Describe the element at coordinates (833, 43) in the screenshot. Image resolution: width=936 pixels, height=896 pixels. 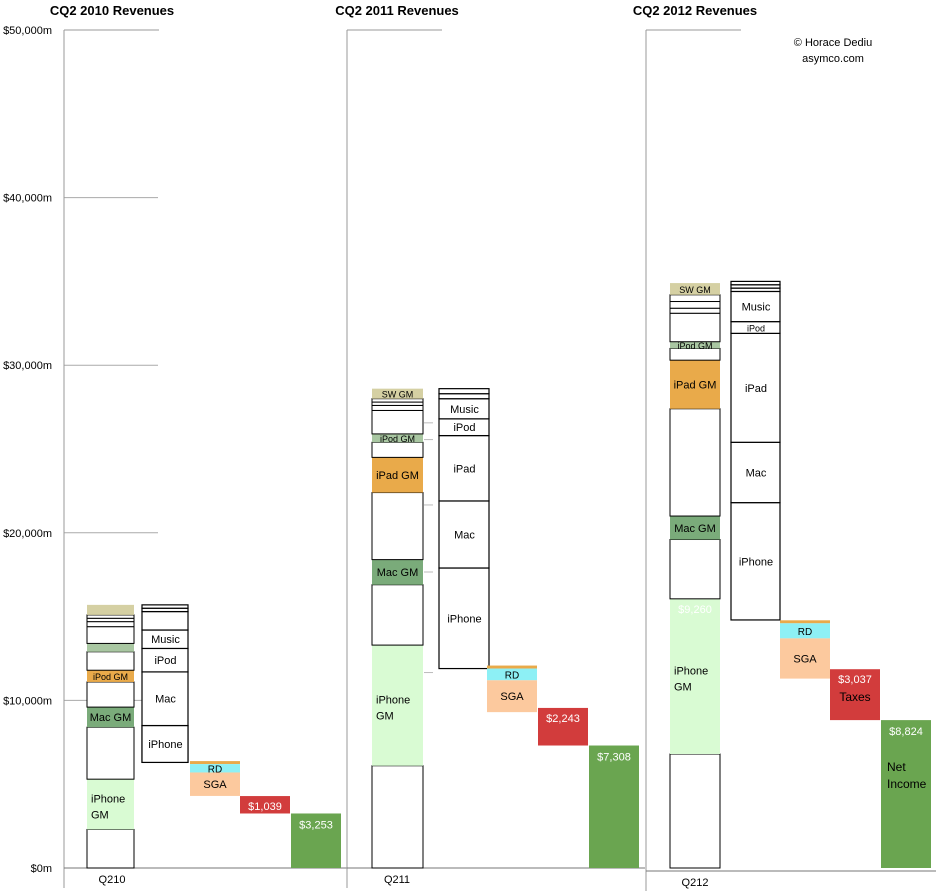
I see `copyright-text: © Horace Dediu` at that location.